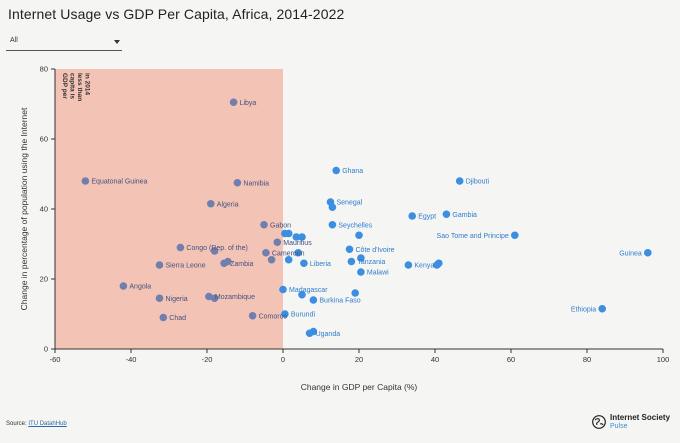 This screenshot has width=680, height=443. I want to click on source-prefix: Source:, so click(16, 424).